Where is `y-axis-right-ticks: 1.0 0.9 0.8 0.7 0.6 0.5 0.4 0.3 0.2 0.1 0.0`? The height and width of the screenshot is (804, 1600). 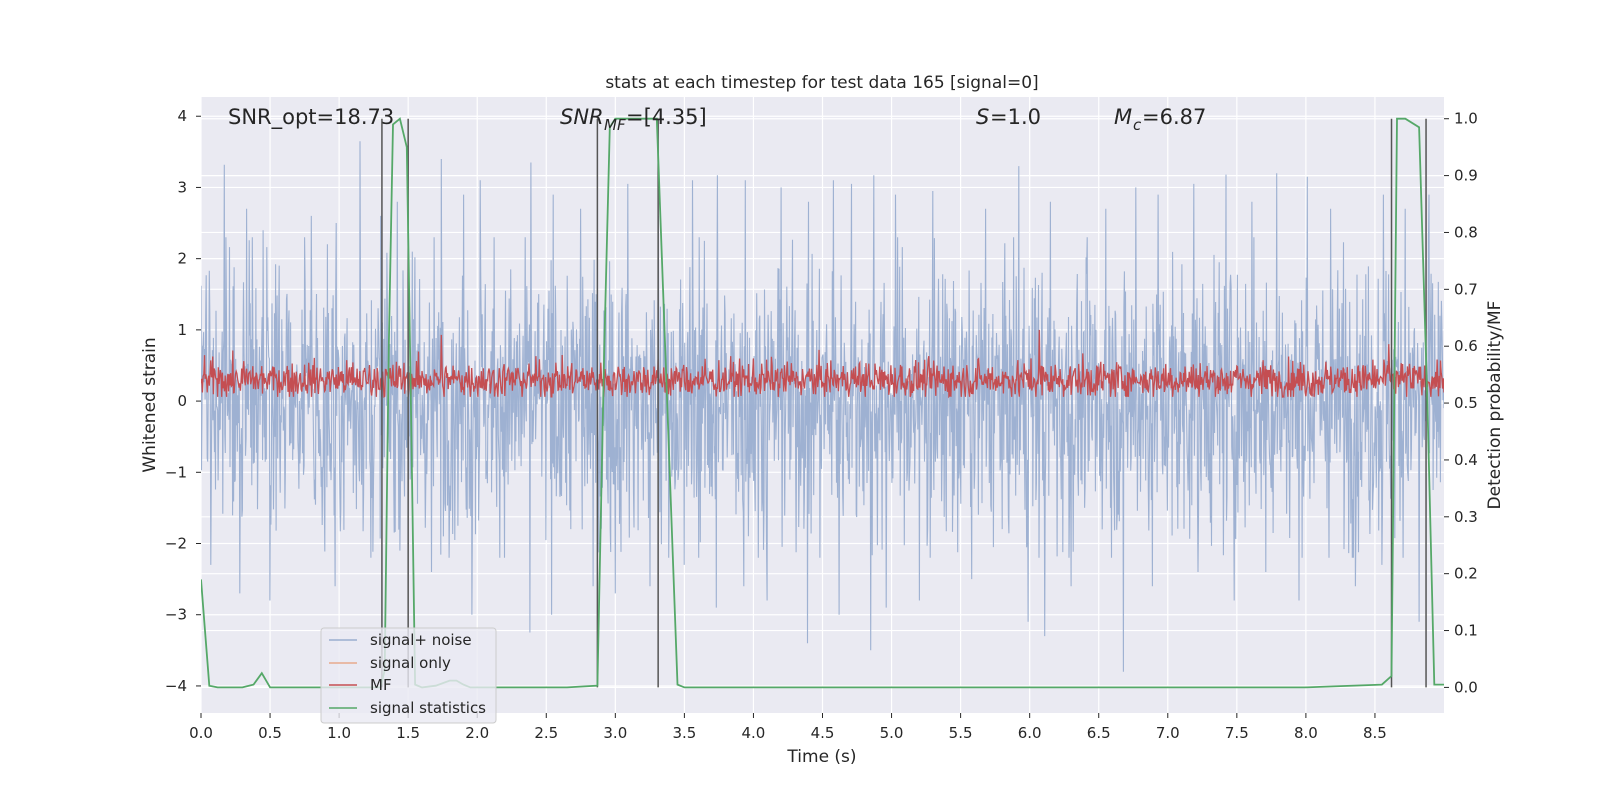 y-axis-right-ticks: 1.0 0.9 0.8 0.7 0.6 0.5 0.4 0.3 0.2 0.1 0.0 is located at coordinates (1461, 403).